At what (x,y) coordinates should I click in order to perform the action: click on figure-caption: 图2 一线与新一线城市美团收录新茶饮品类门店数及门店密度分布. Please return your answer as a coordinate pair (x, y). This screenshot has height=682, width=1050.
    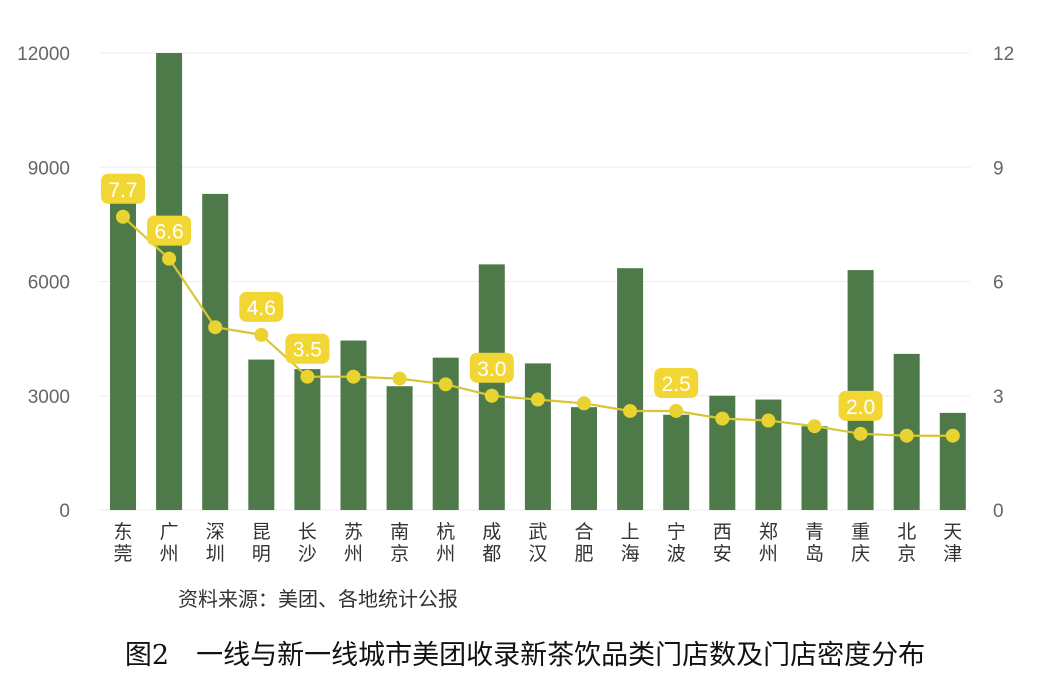
    Looking at the image, I should click on (525, 655).